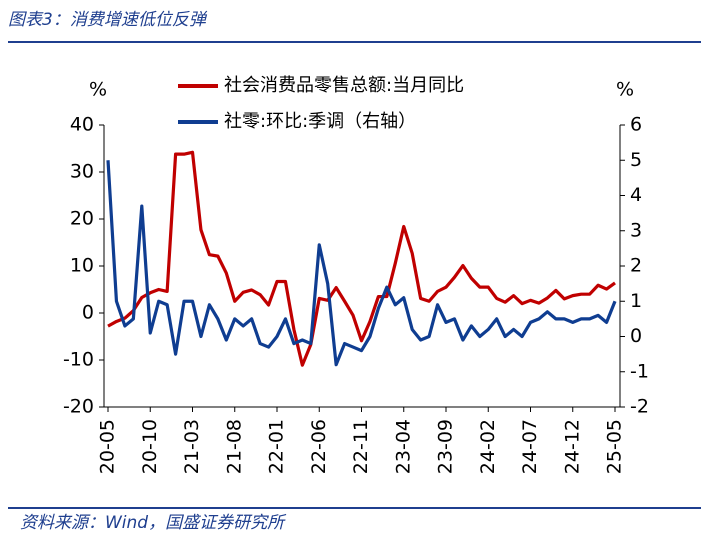 The image size is (709, 535). What do you see at coordinates (82, 125) in the screenshot?
I see `y-tick-label: 40` at bounding box center [82, 125].